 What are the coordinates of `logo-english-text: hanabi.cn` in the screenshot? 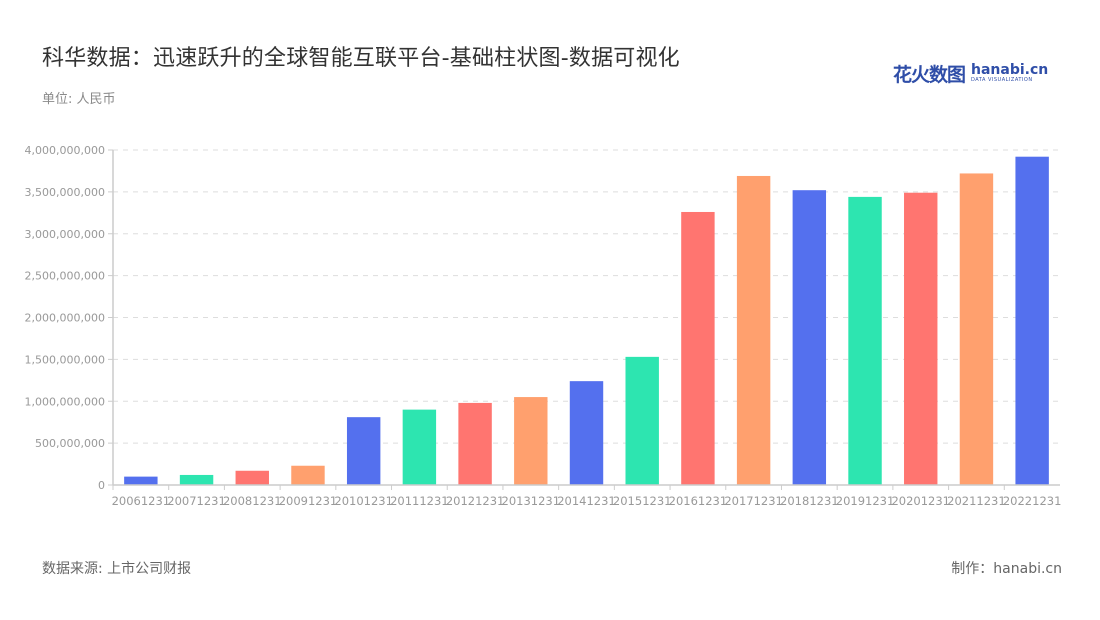 It's located at (1010, 70).